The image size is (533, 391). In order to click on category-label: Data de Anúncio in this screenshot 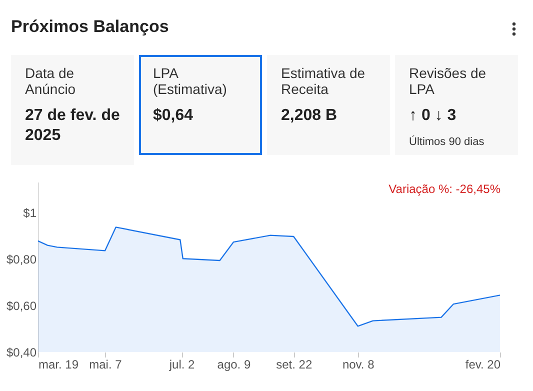, I will do `click(51, 81)`.